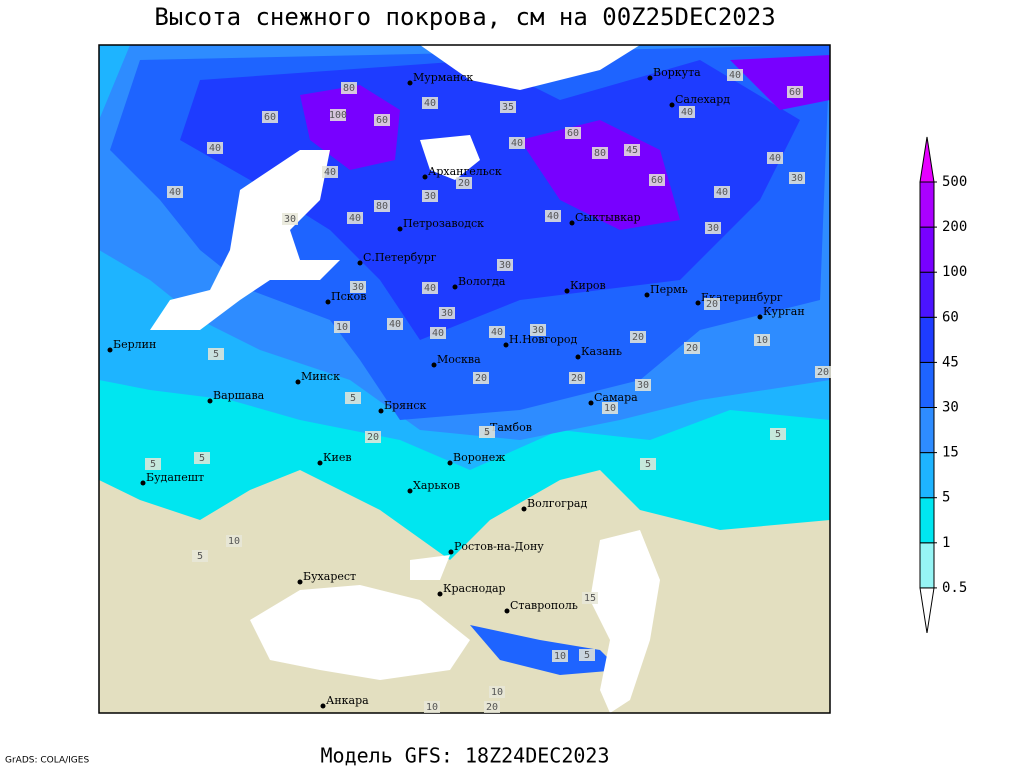  Describe the element at coordinates (400, 257) in the screenshot. I see `city-label: С.Петербург` at that location.